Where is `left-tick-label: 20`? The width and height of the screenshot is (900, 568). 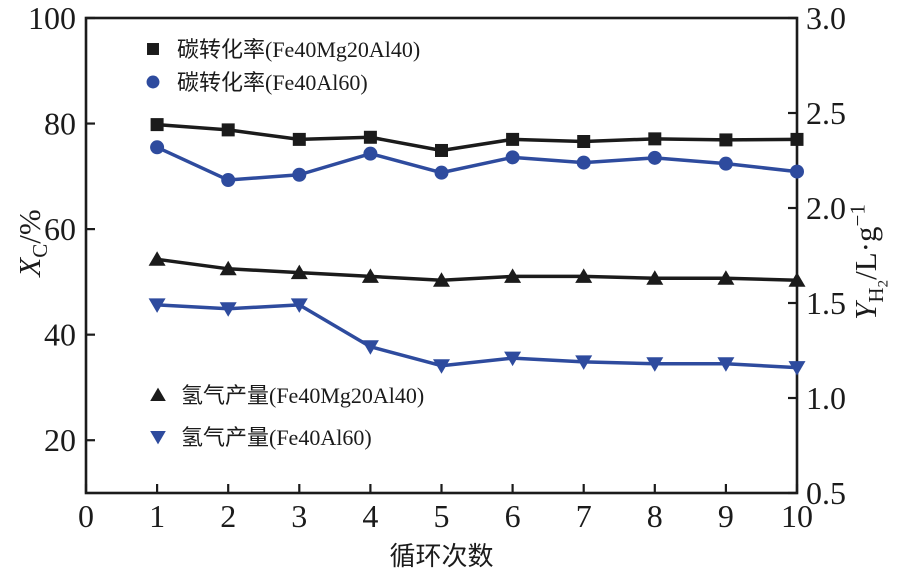
left-tick-label: 20 is located at coordinates (60, 440).